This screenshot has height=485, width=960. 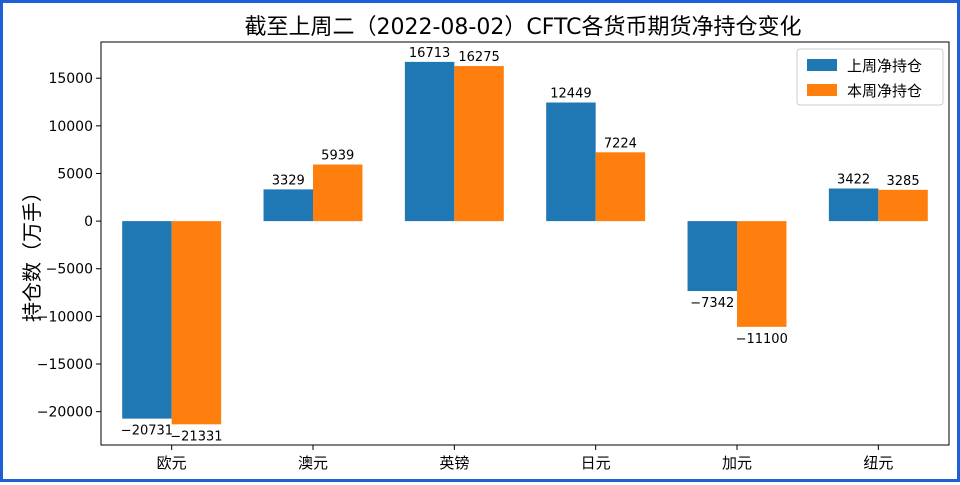 I want to click on bar-value-label: −20731, so click(x=147, y=431).